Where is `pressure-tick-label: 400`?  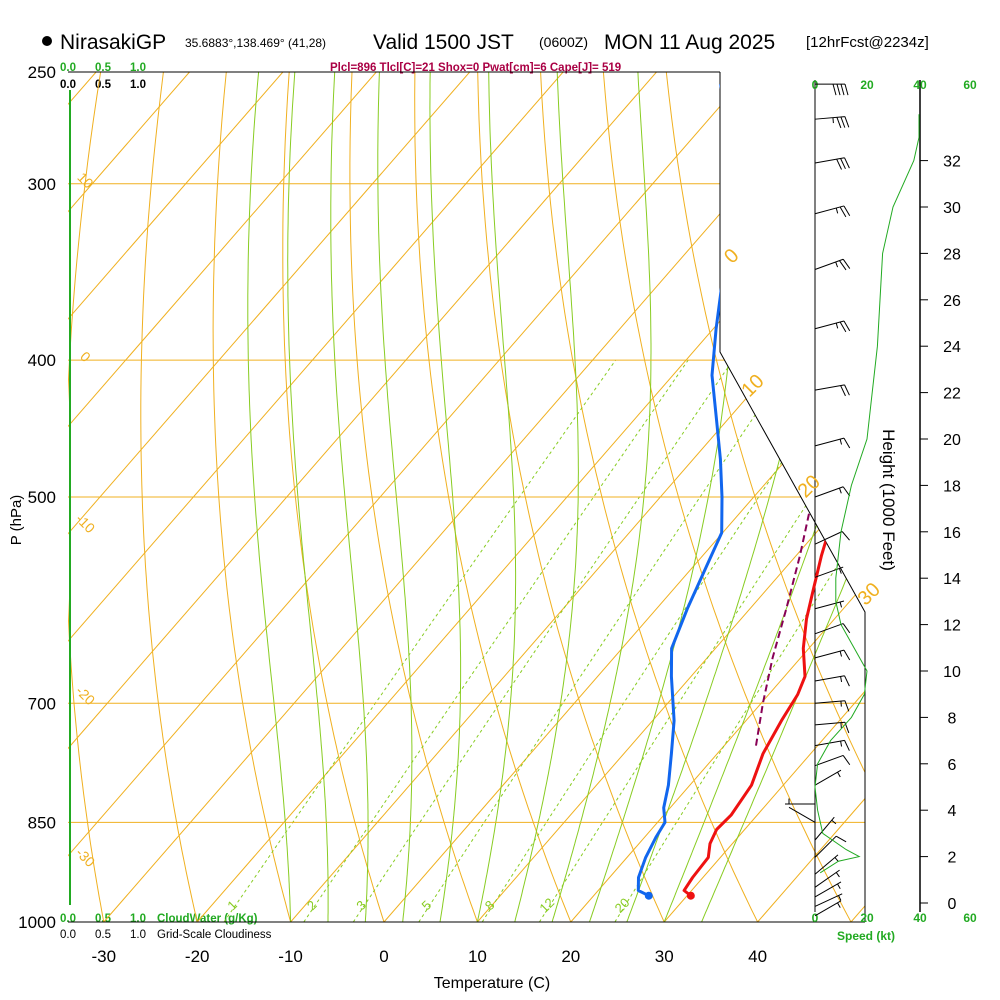 pressure-tick-label: 400 is located at coordinates (42, 360).